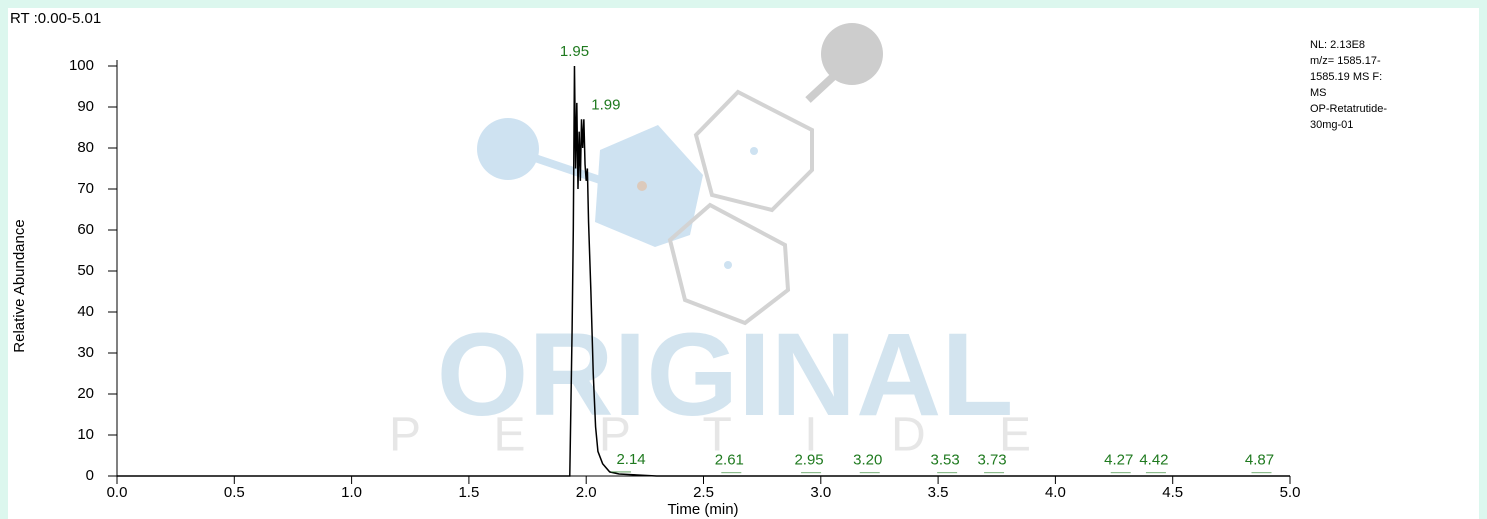 Image resolution: width=1487 pixels, height=519 pixels. Describe the element at coordinates (19, 285) in the screenshot. I see `y-axis-label: Relative Abundance` at that location.